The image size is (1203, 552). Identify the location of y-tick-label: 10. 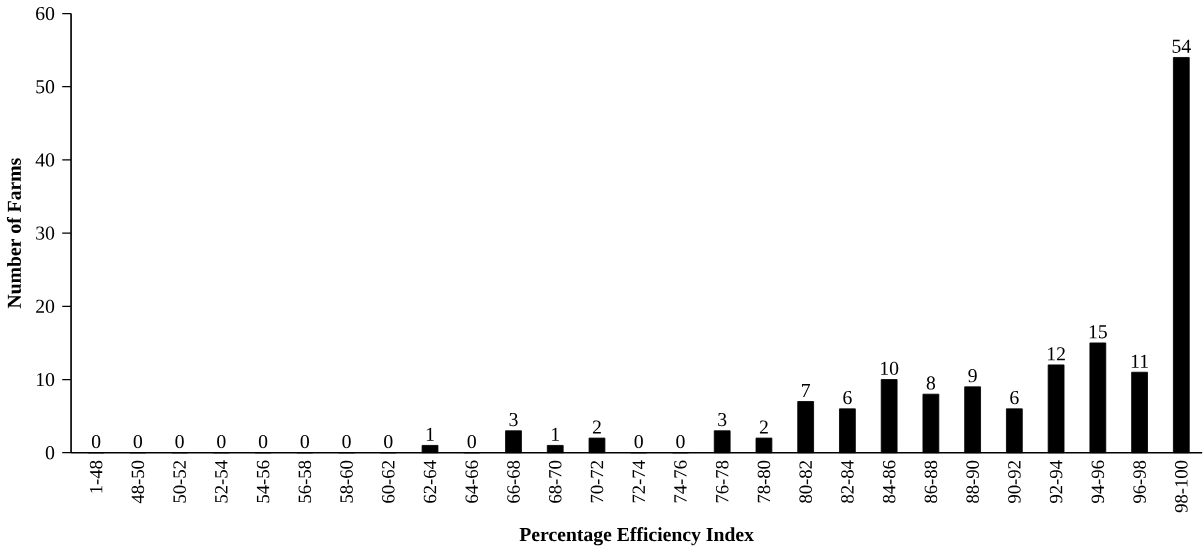
(45, 379).